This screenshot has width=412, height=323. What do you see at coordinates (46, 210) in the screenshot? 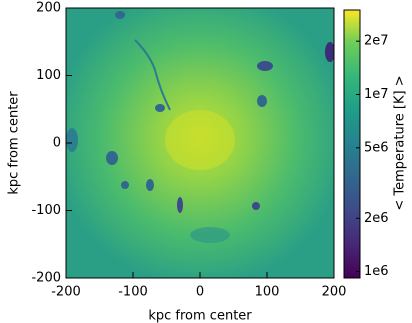
I see `y-tick-label: -100` at bounding box center [46, 210].